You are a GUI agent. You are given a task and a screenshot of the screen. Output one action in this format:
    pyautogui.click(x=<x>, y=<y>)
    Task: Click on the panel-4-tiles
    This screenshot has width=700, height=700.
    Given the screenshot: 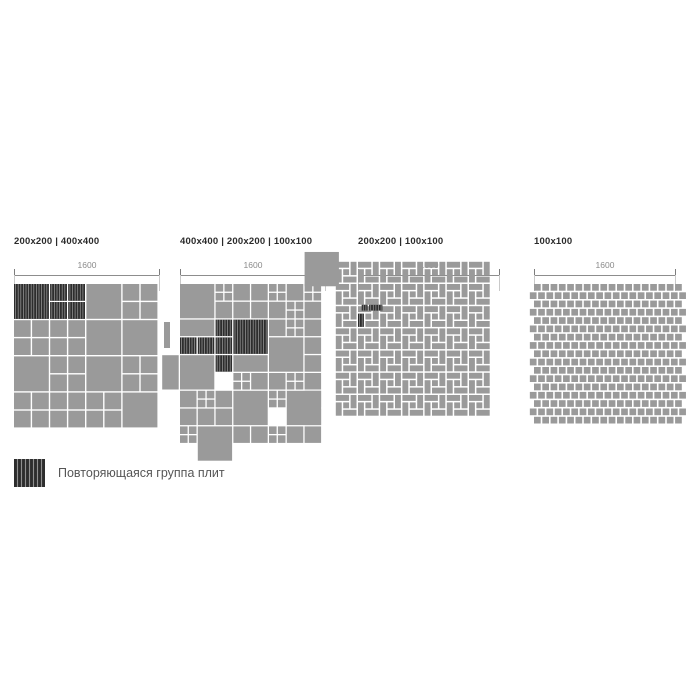 What is the action you would take?
    pyautogui.click(x=607, y=354)
    